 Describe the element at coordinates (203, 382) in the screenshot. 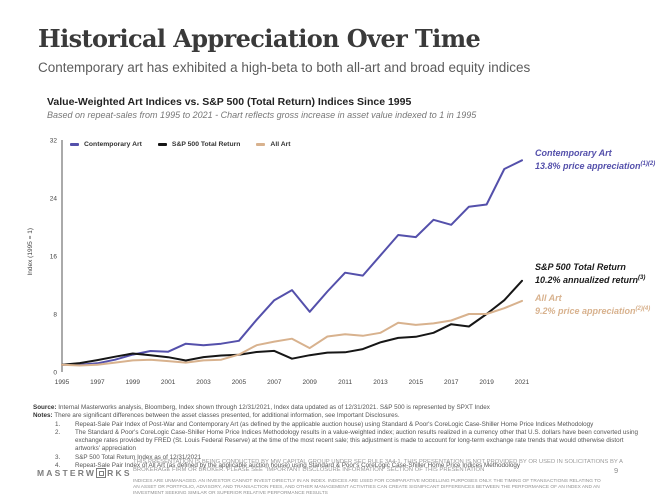

I see `x-tick-label: 2003` at that location.